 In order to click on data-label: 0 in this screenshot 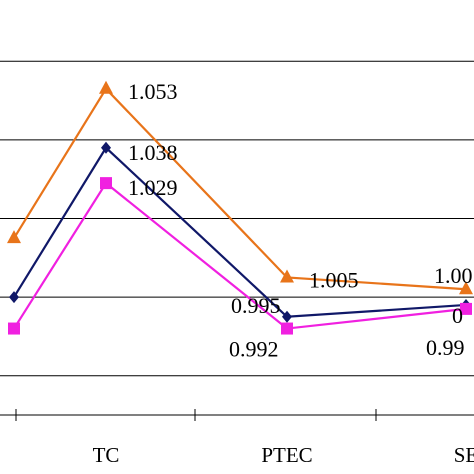, I will do `click(457, 315)`.